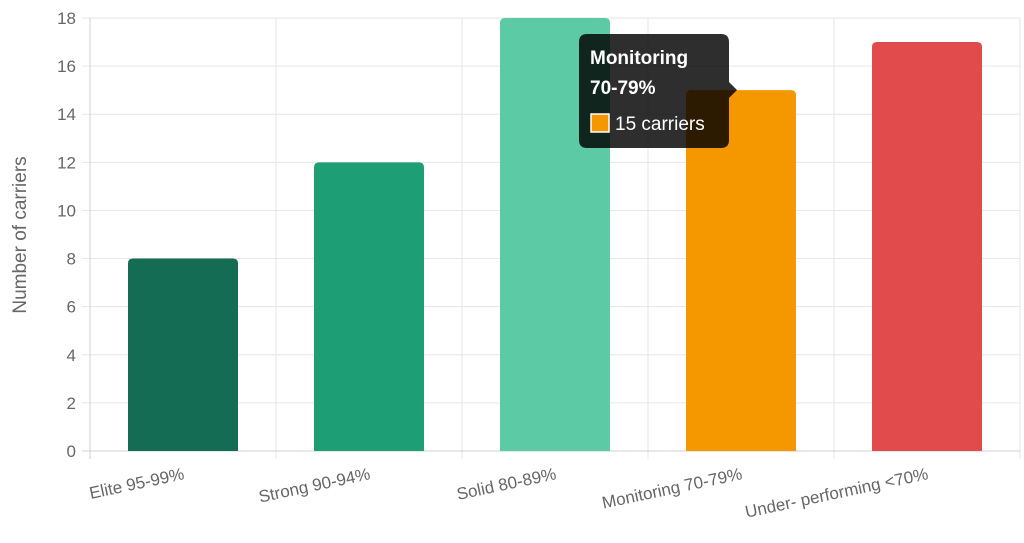 Image resolution: width=1024 pixels, height=543 pixels. Describe the element at coordinates (137, 483) in the screenshot. I see `x-tick-label: Elite 95-99%` at that location.